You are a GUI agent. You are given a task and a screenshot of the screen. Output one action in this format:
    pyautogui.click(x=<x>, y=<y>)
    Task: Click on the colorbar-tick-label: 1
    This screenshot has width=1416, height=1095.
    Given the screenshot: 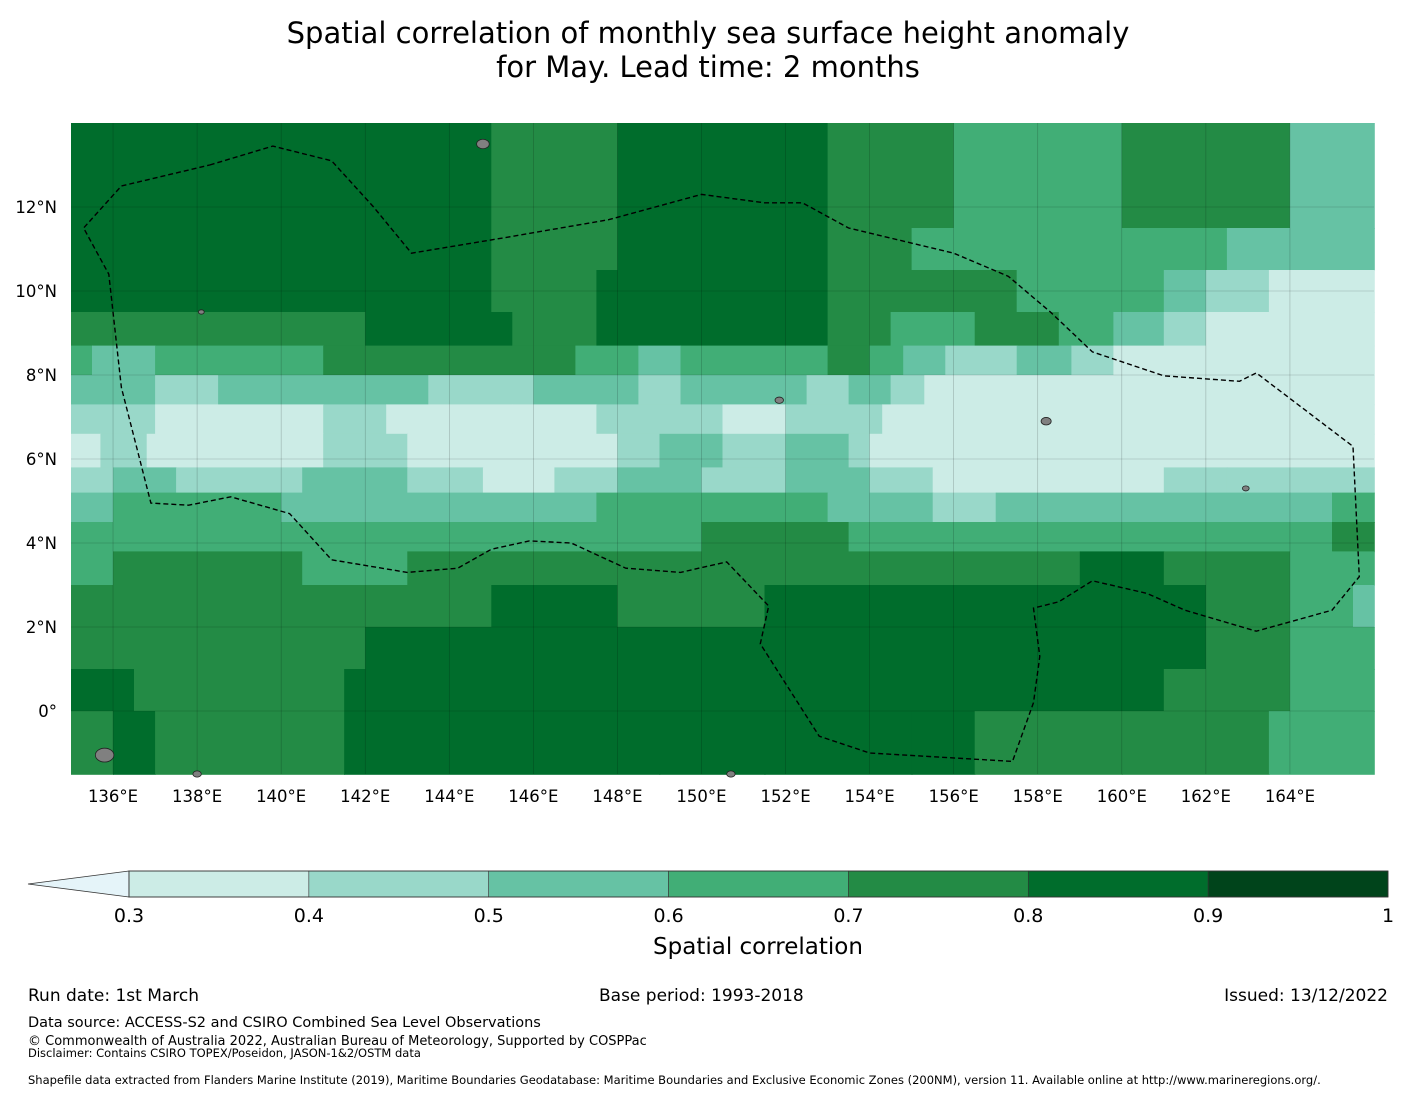 What is the action you would take?
    pyautogui.click(x=1388, y=916)
    